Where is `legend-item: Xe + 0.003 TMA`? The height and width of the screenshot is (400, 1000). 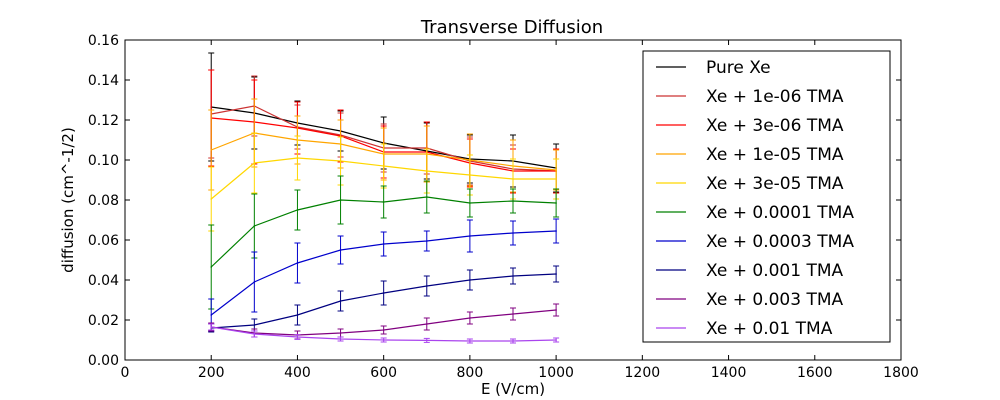 legend-item: Xe + 0.003 TMA is located at coordinates (750, 300).